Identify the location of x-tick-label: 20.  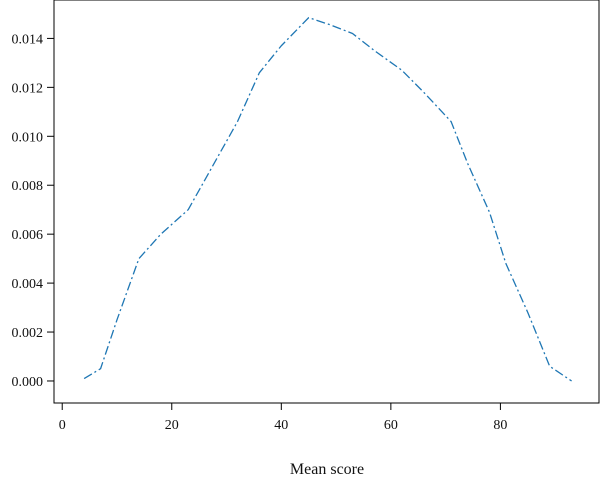
(172, 425).